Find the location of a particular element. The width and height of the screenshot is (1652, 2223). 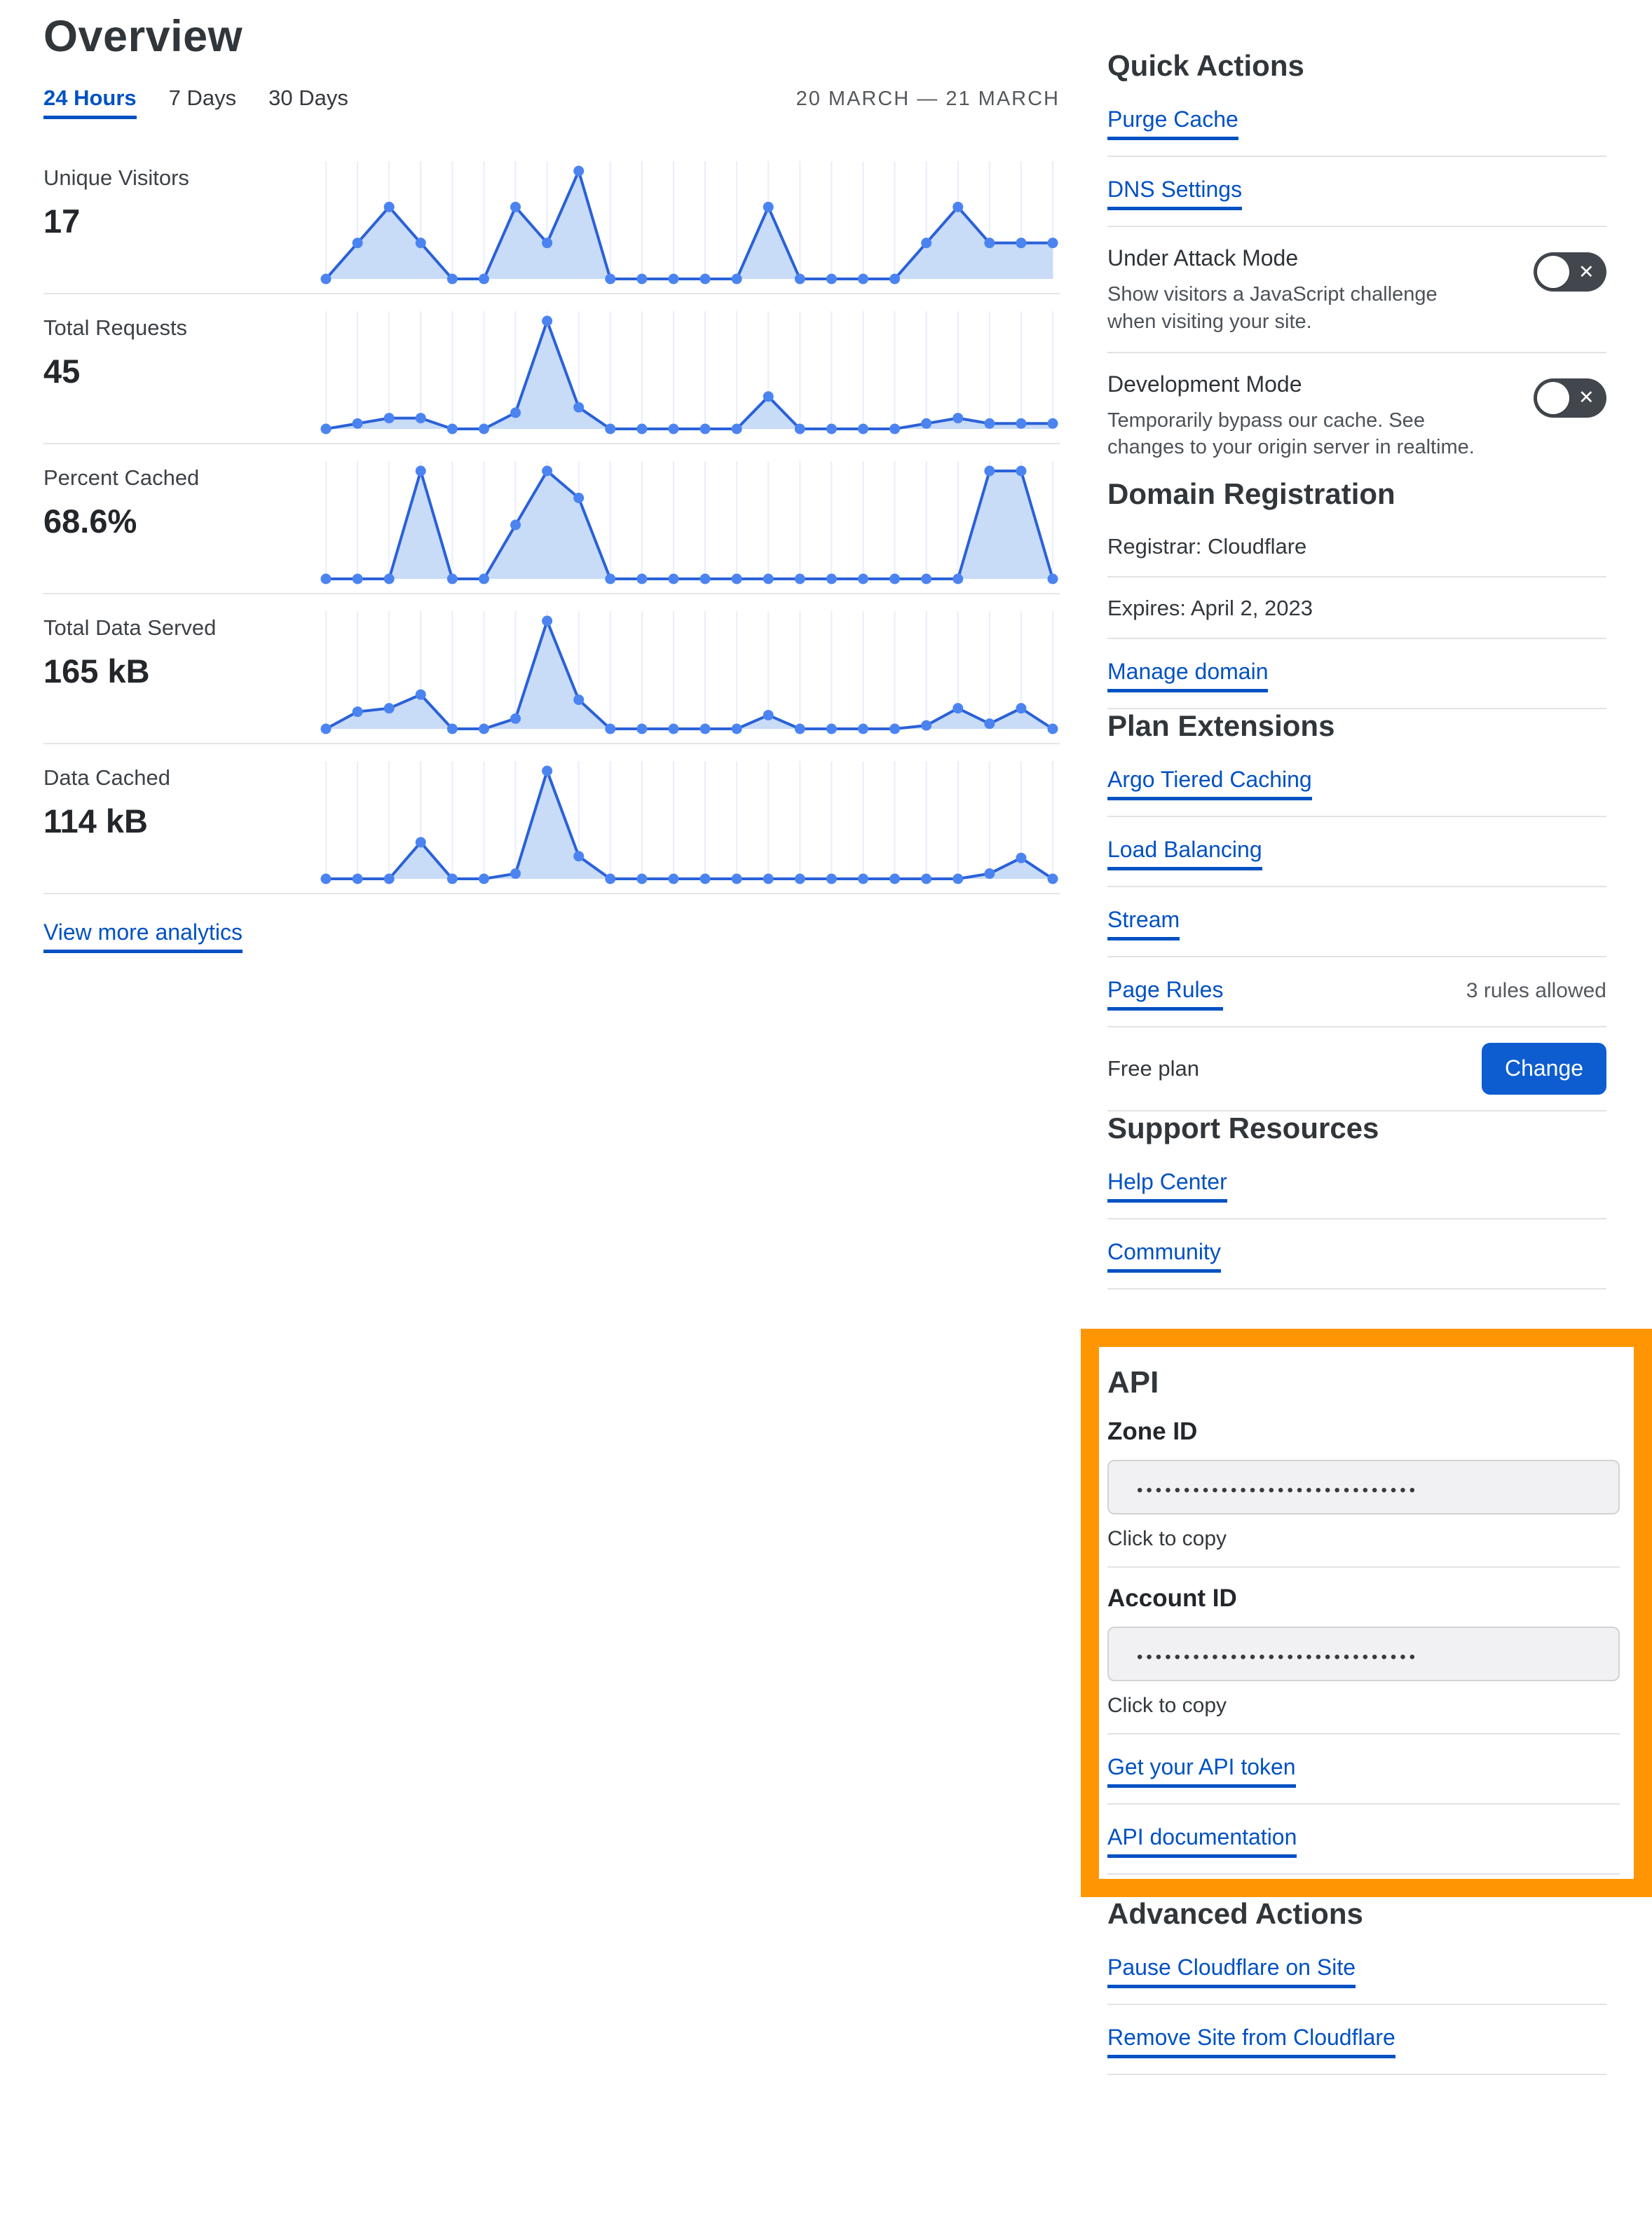

get-api-token-link: Get your API token is located at coordinates (1201, 1771).